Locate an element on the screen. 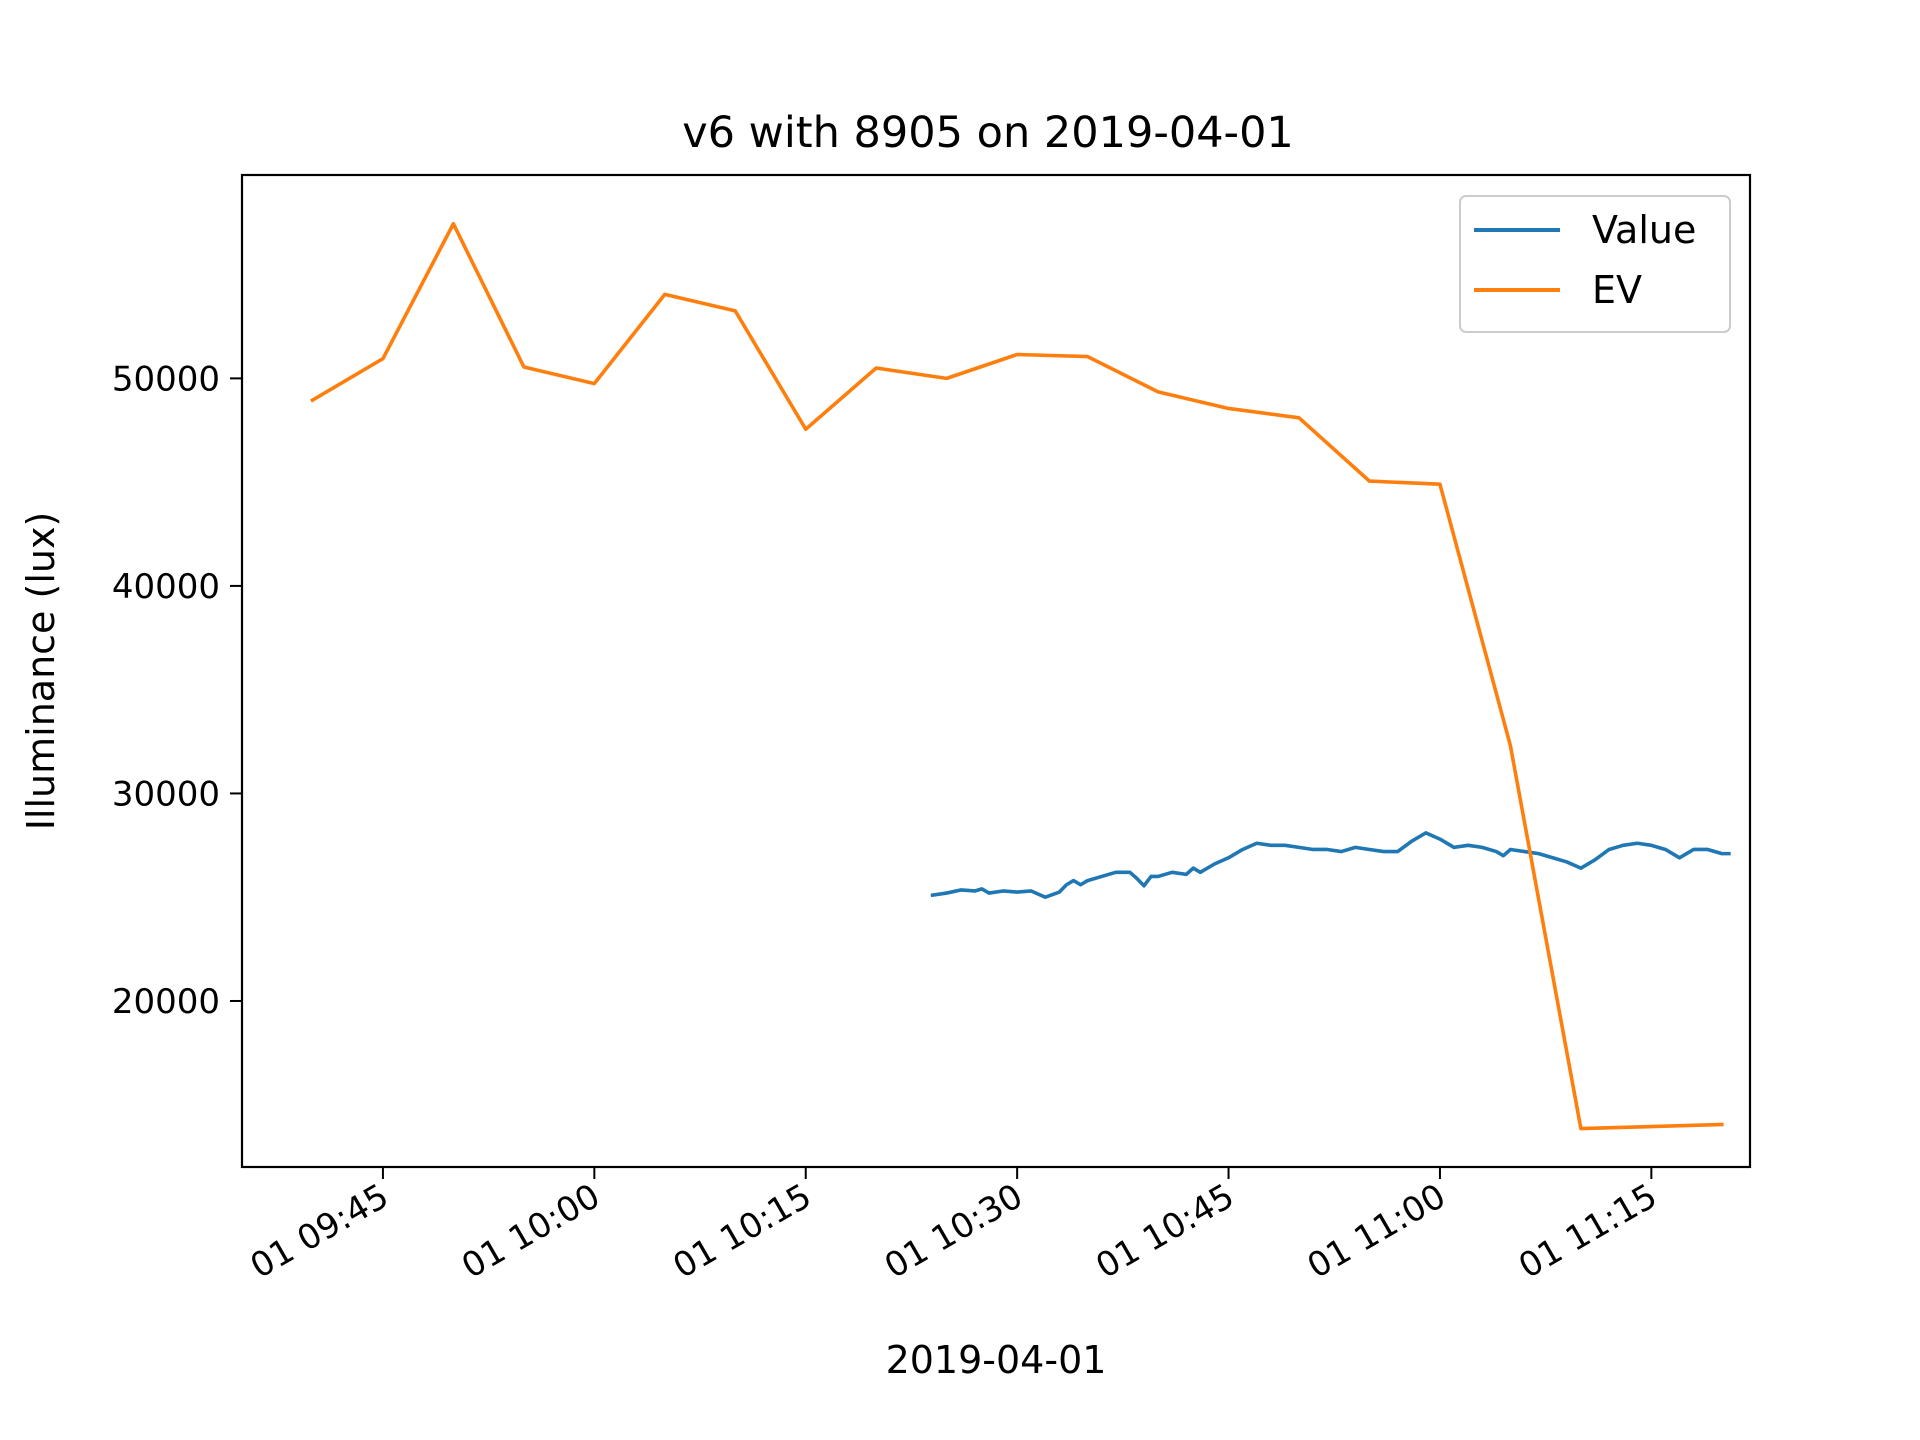 The image size is (1920, 1440). x-tick-label: 01 11:00 is located at coordinates (1377, 1231).